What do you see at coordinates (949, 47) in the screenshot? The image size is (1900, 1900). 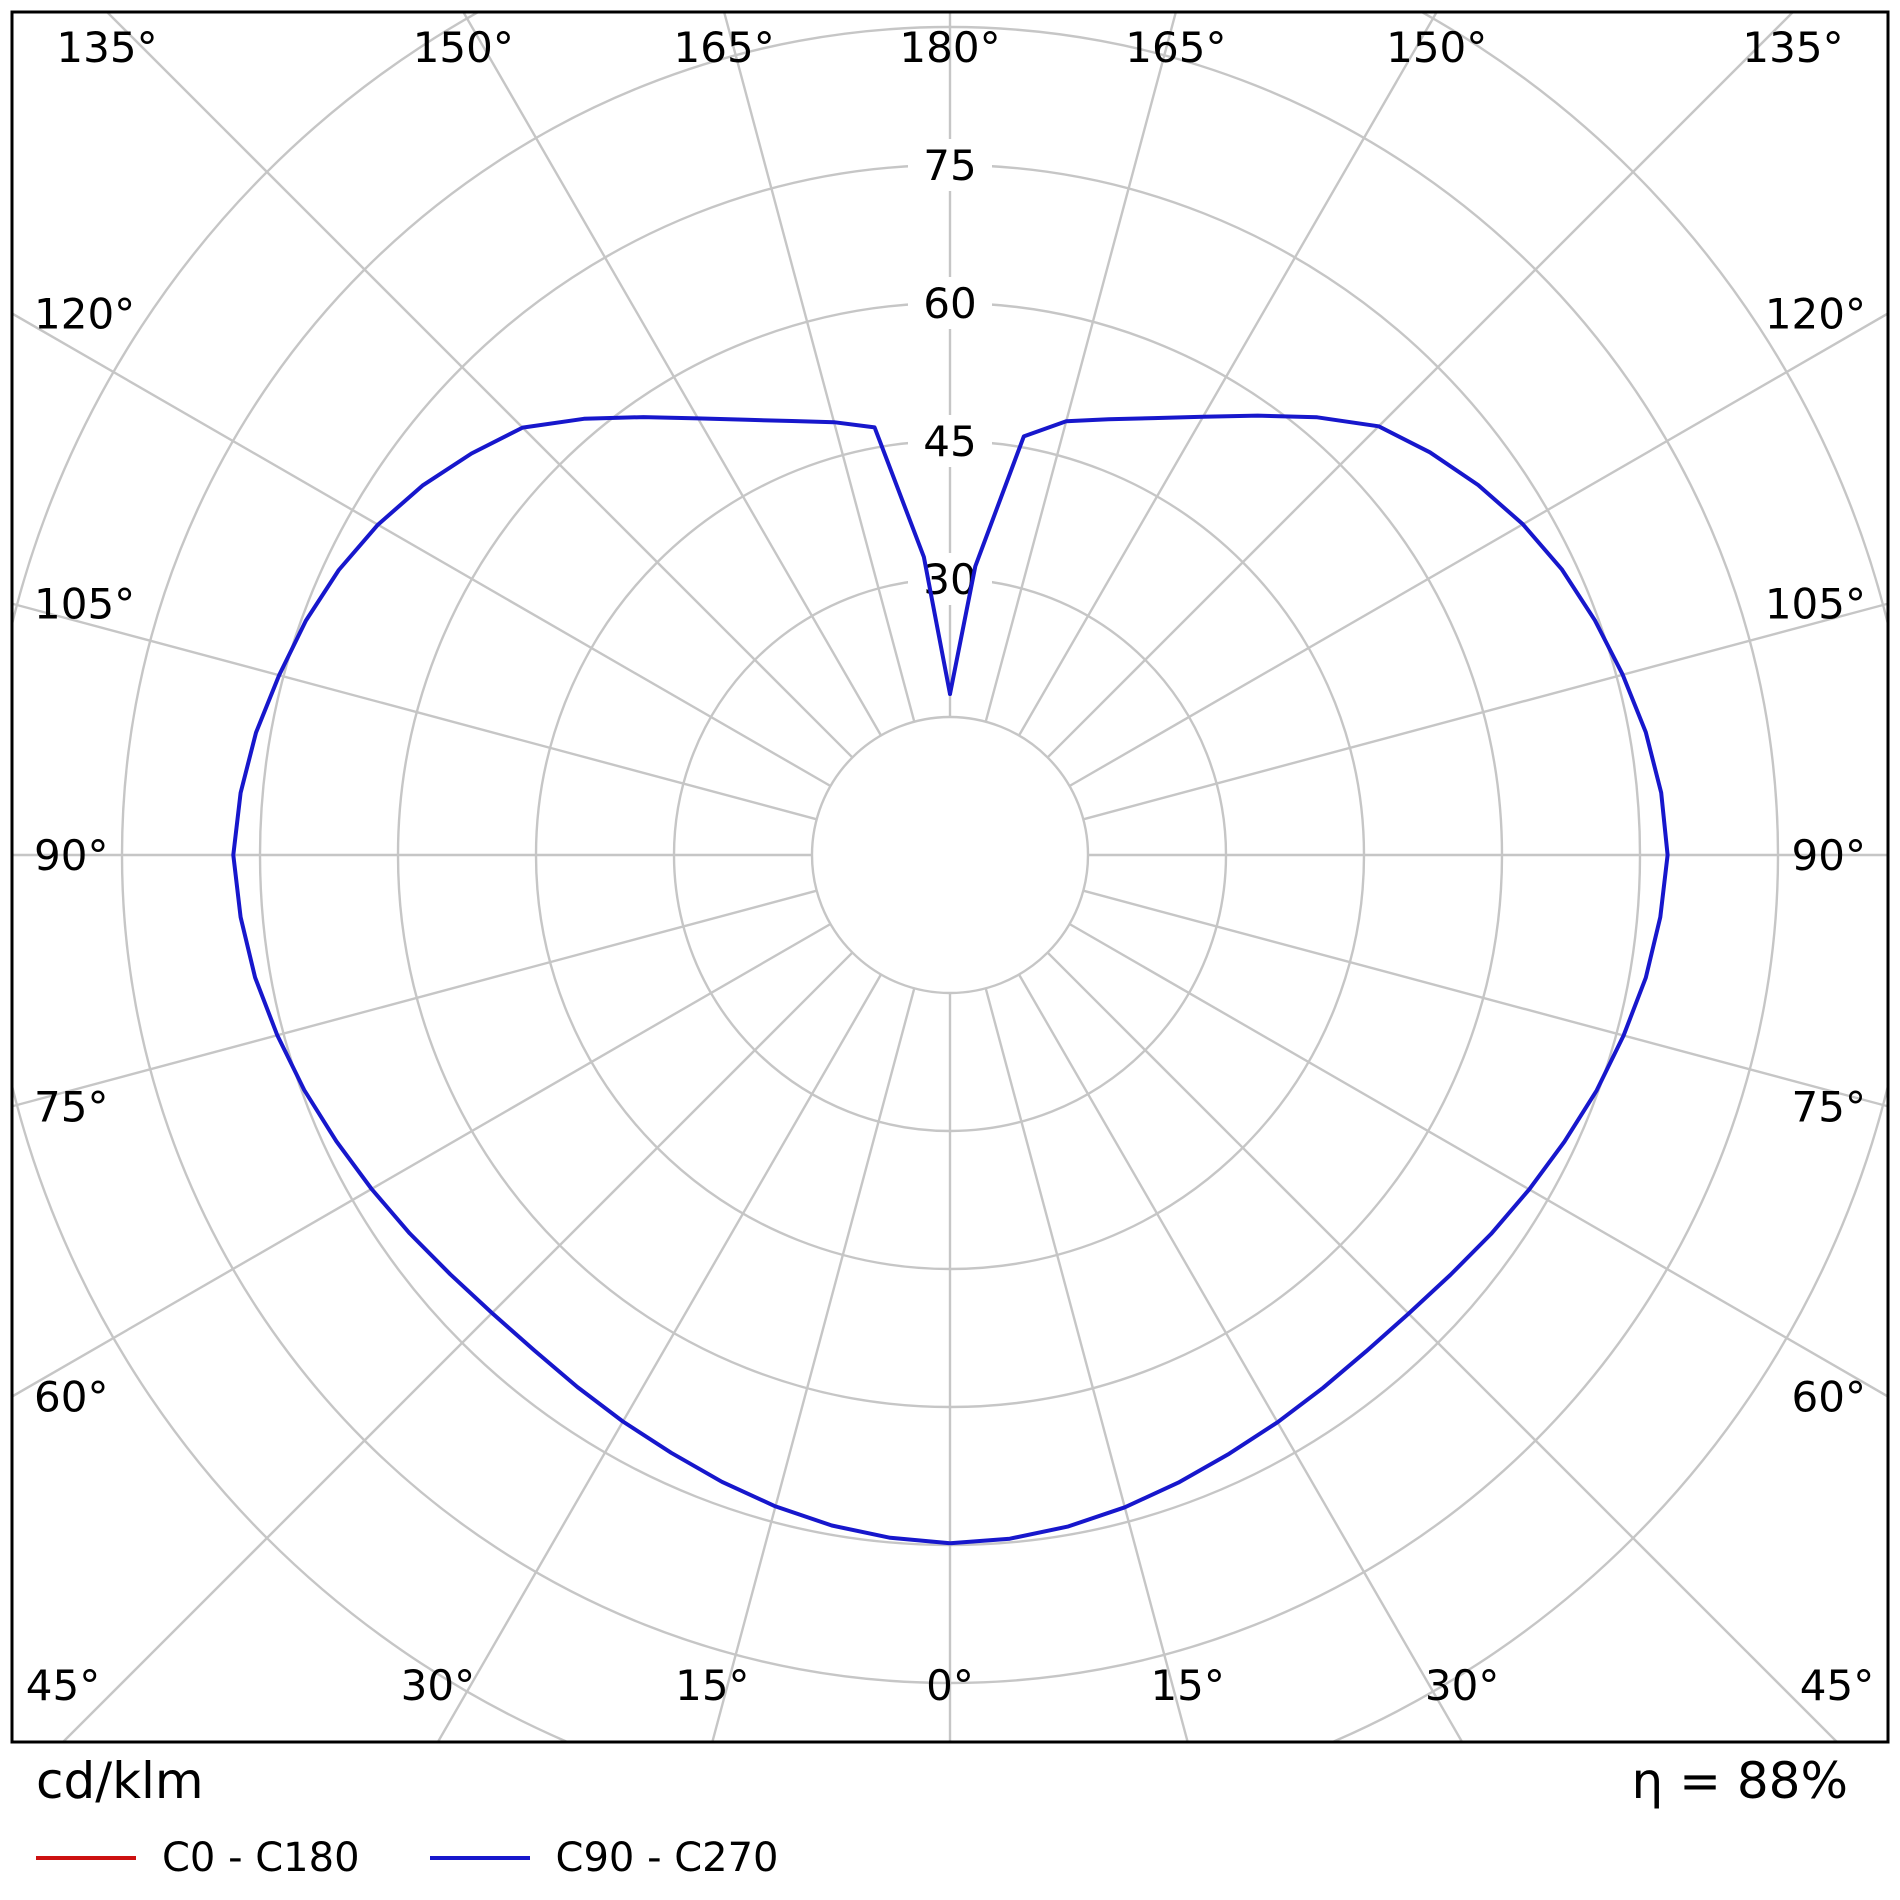 I see `angle-label: 180°` at bounding box center [949, 47].